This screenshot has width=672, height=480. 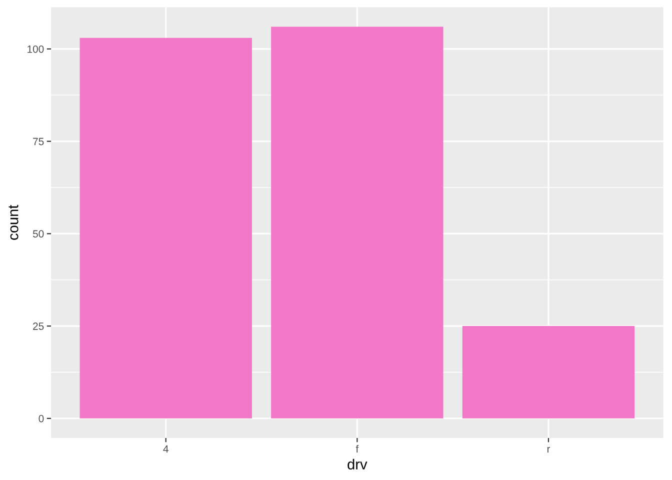 I want to click on y-tick-label: 0, so click(x=41, y=418).